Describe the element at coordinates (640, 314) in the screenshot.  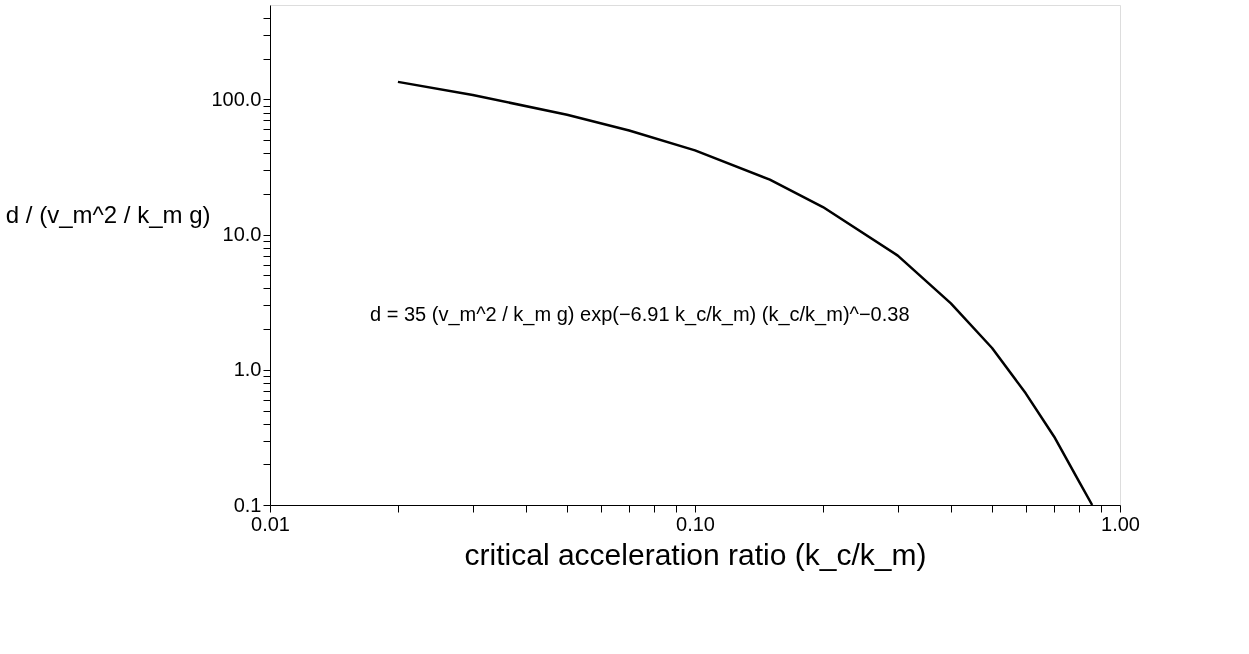
I see `annotation: d = 35 (v_m^2 / k_m g) exp(−6.91 k_c/k_m) (k_c/k_m)^−0.38` at that location.